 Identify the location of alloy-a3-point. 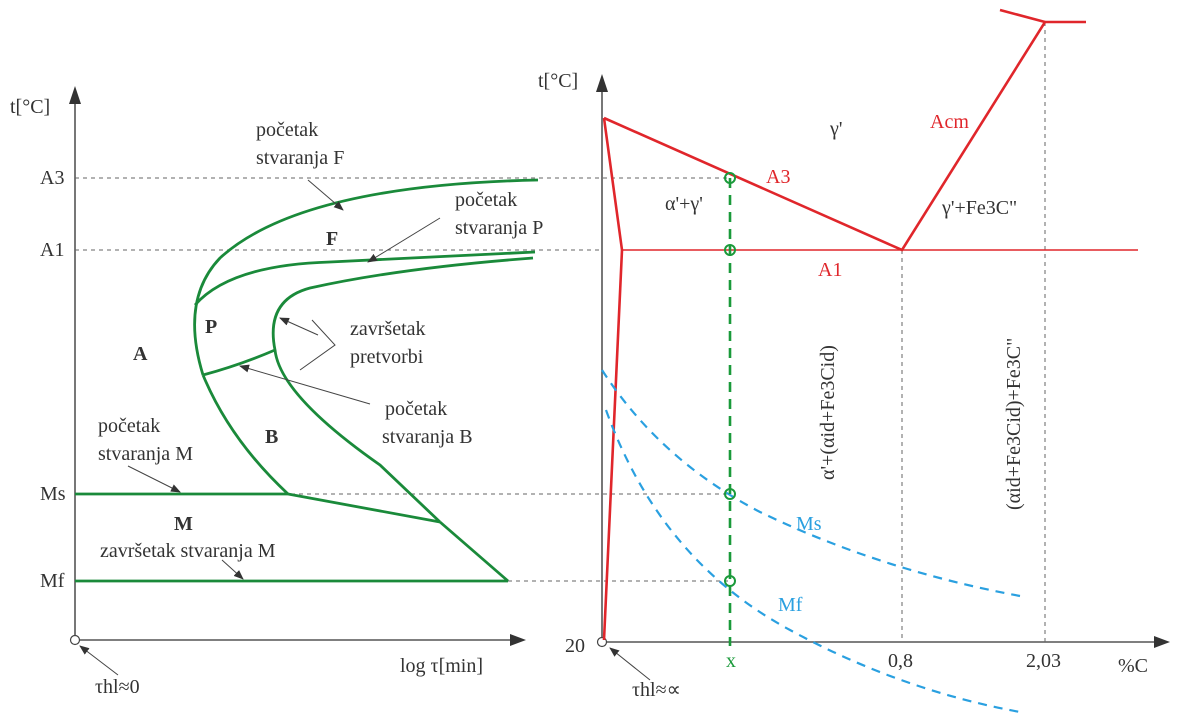
(730, 178).